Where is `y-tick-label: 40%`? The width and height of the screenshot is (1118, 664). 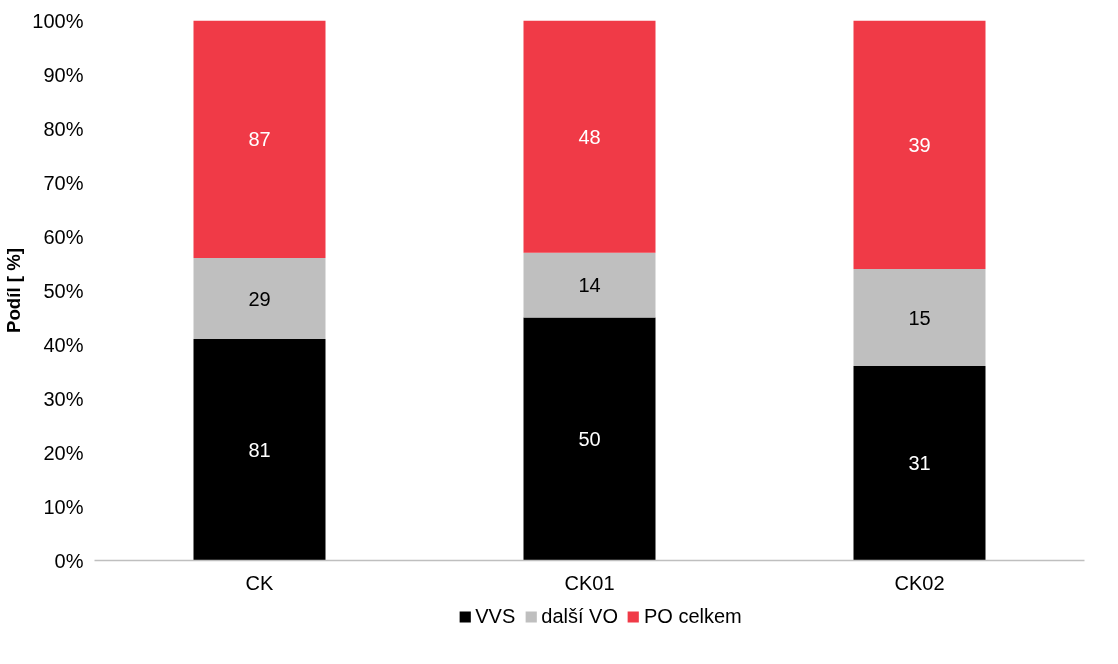
y-tick-label: 40% is located at coordinates (63, 344).